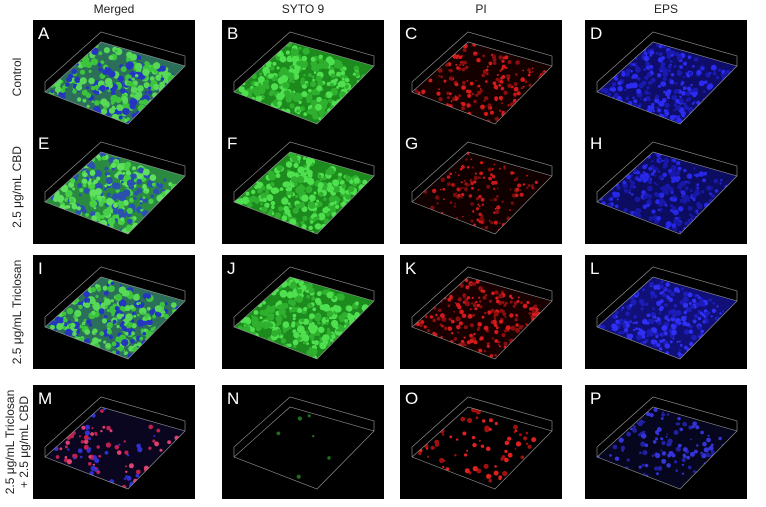 The height and width of the screenshot is (507, 766). What do you see at coordinates (233, 398) in the screenshot?
I see `panel-letter: N` at bounding box center [233, 398].